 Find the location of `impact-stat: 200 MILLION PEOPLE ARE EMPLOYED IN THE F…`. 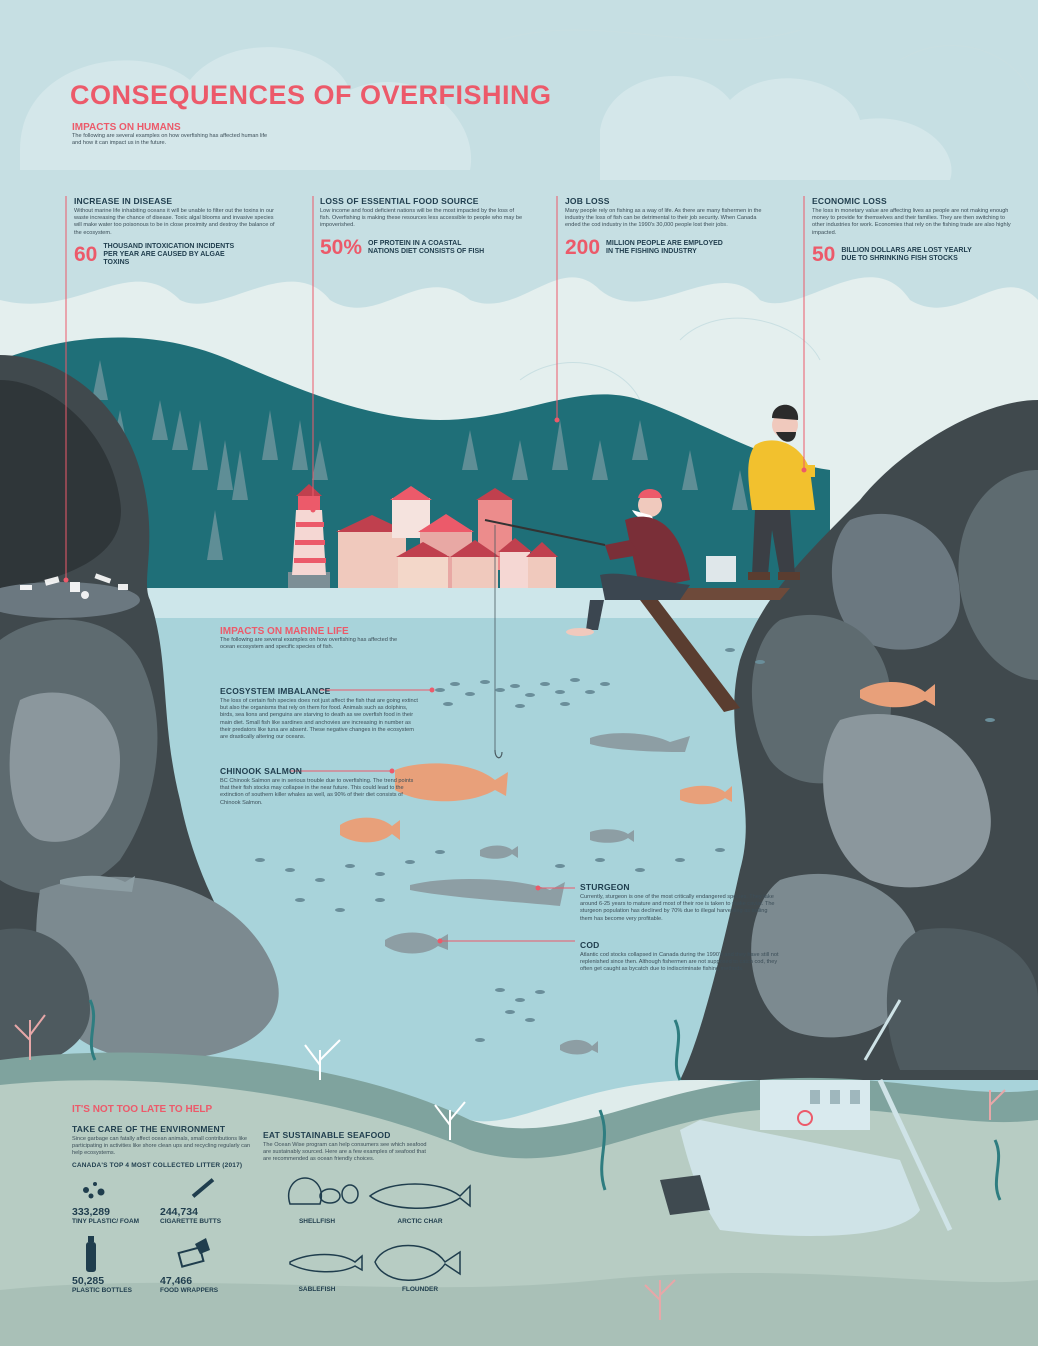

impact-stat: 200 MILLION PEOPLE ARE EMPLOYED IN THE F… is located at coordinates (667, 248).